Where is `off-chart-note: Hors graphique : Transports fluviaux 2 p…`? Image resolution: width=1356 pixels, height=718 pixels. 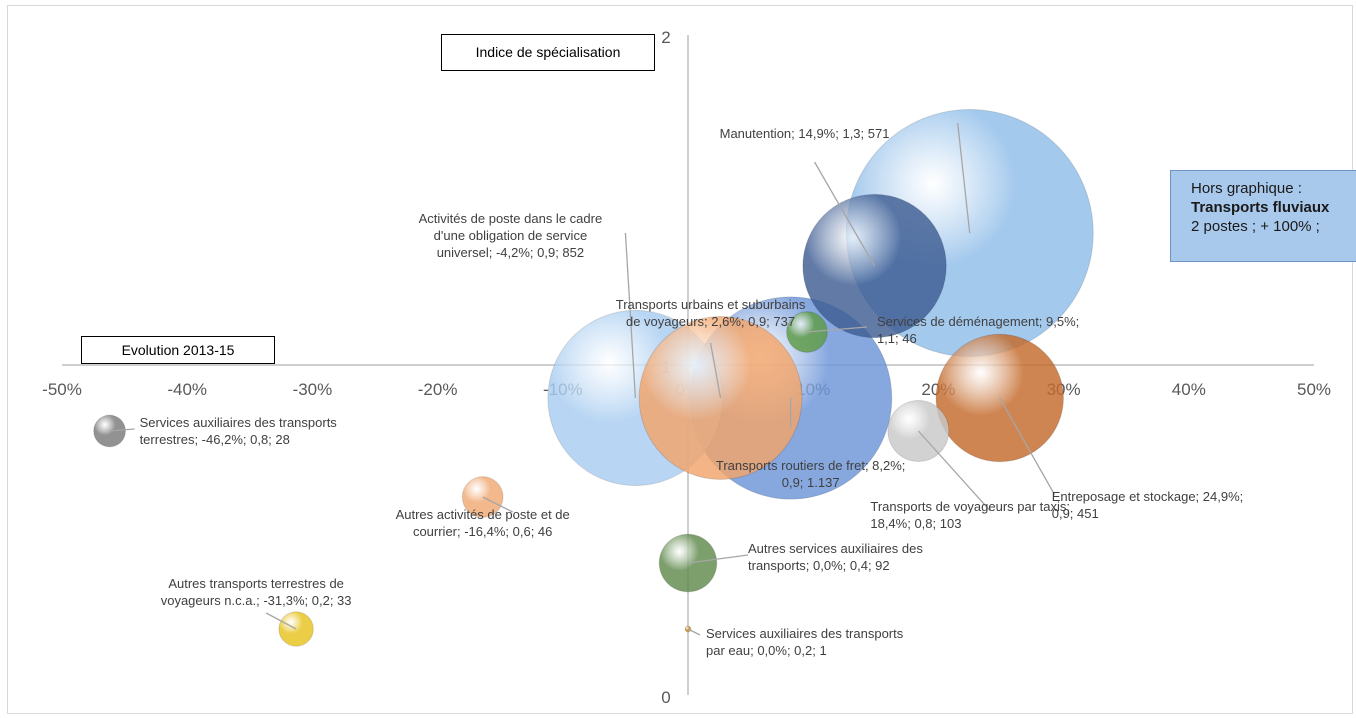 off-chart-note: Hors graphique : Transports fluviaux 2 p… is located at coordinates (1263, 216).